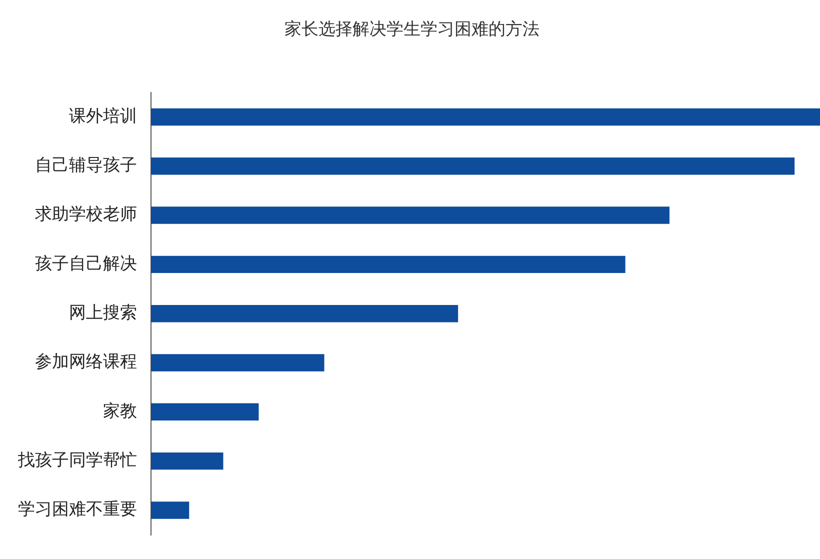 The height and width of the screenshot is (559, 820). What do you see at coordinates (86, 214) in the screenshot?
I see `y-tick-label: 求助学校老师` at bounding box center [86, 214].